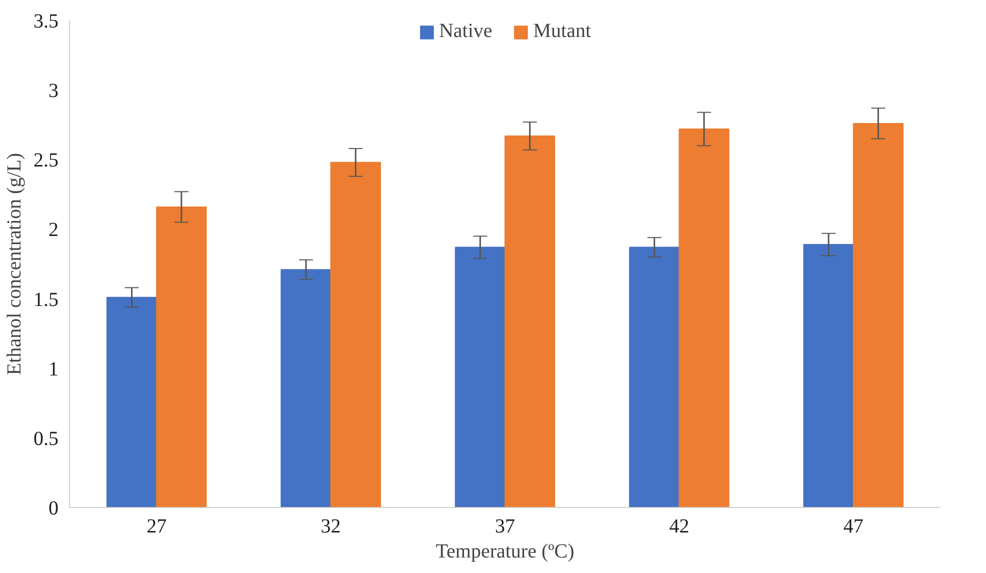  What do you see at coordinates (46, 439) in the screenshot?
I see `y-tick-label: 0.5` at bounding box center [46, 439].